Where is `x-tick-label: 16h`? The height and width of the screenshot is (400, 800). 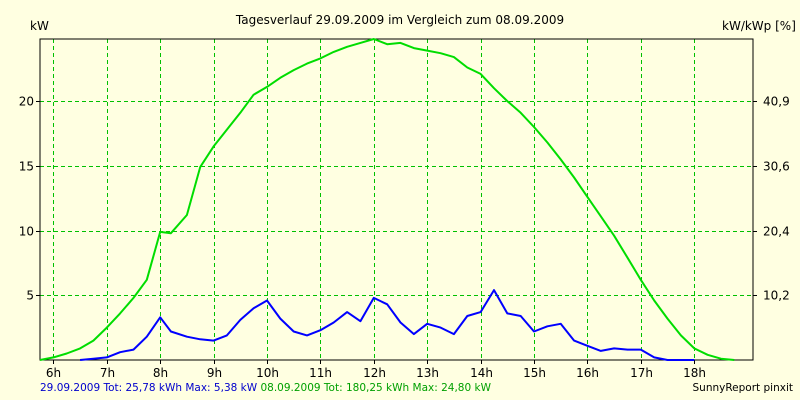 x-tick-label: 16h is located at coordinates (587, 373).